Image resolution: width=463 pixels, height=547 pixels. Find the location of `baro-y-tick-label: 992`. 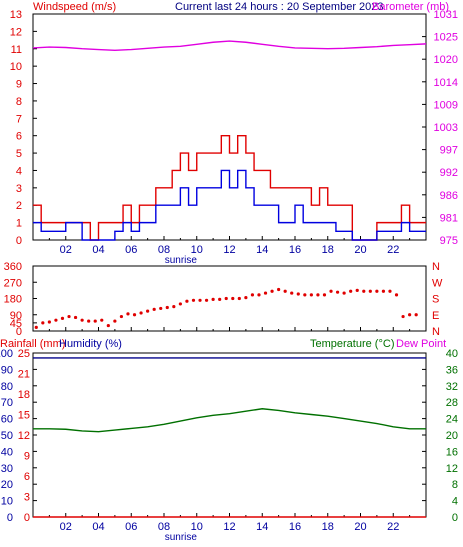

baro-y-tick-label: 992 is located at coordinates (449, 173).